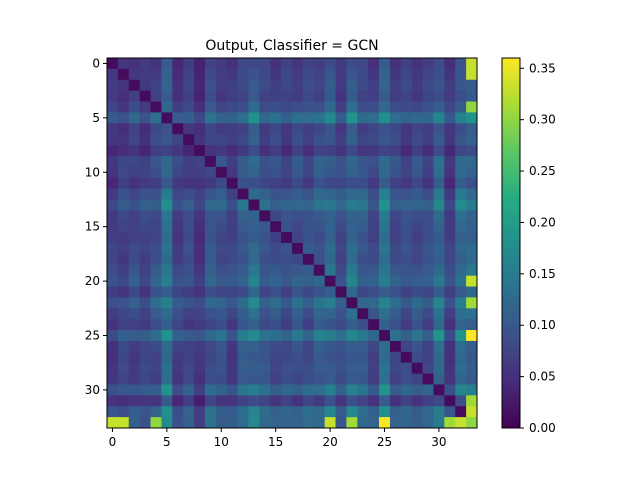 The image size is (640, 480). I want to click on y-axis: 0 5 10 15 20 25 30, so click(96, 226).